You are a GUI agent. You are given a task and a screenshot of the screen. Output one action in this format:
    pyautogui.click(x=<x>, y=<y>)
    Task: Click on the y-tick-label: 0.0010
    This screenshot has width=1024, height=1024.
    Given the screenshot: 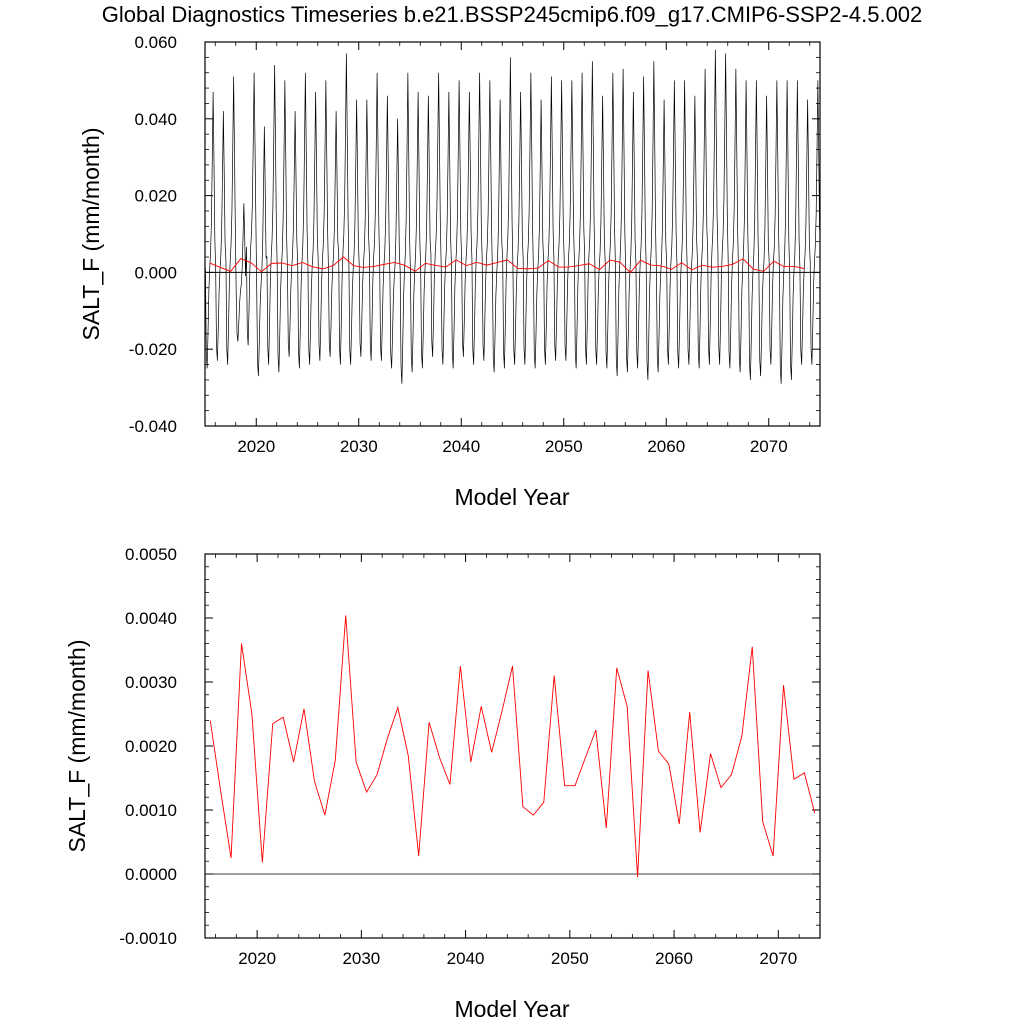 What is the action you would take?
    pyautogui.click(x=151, y=810)
    